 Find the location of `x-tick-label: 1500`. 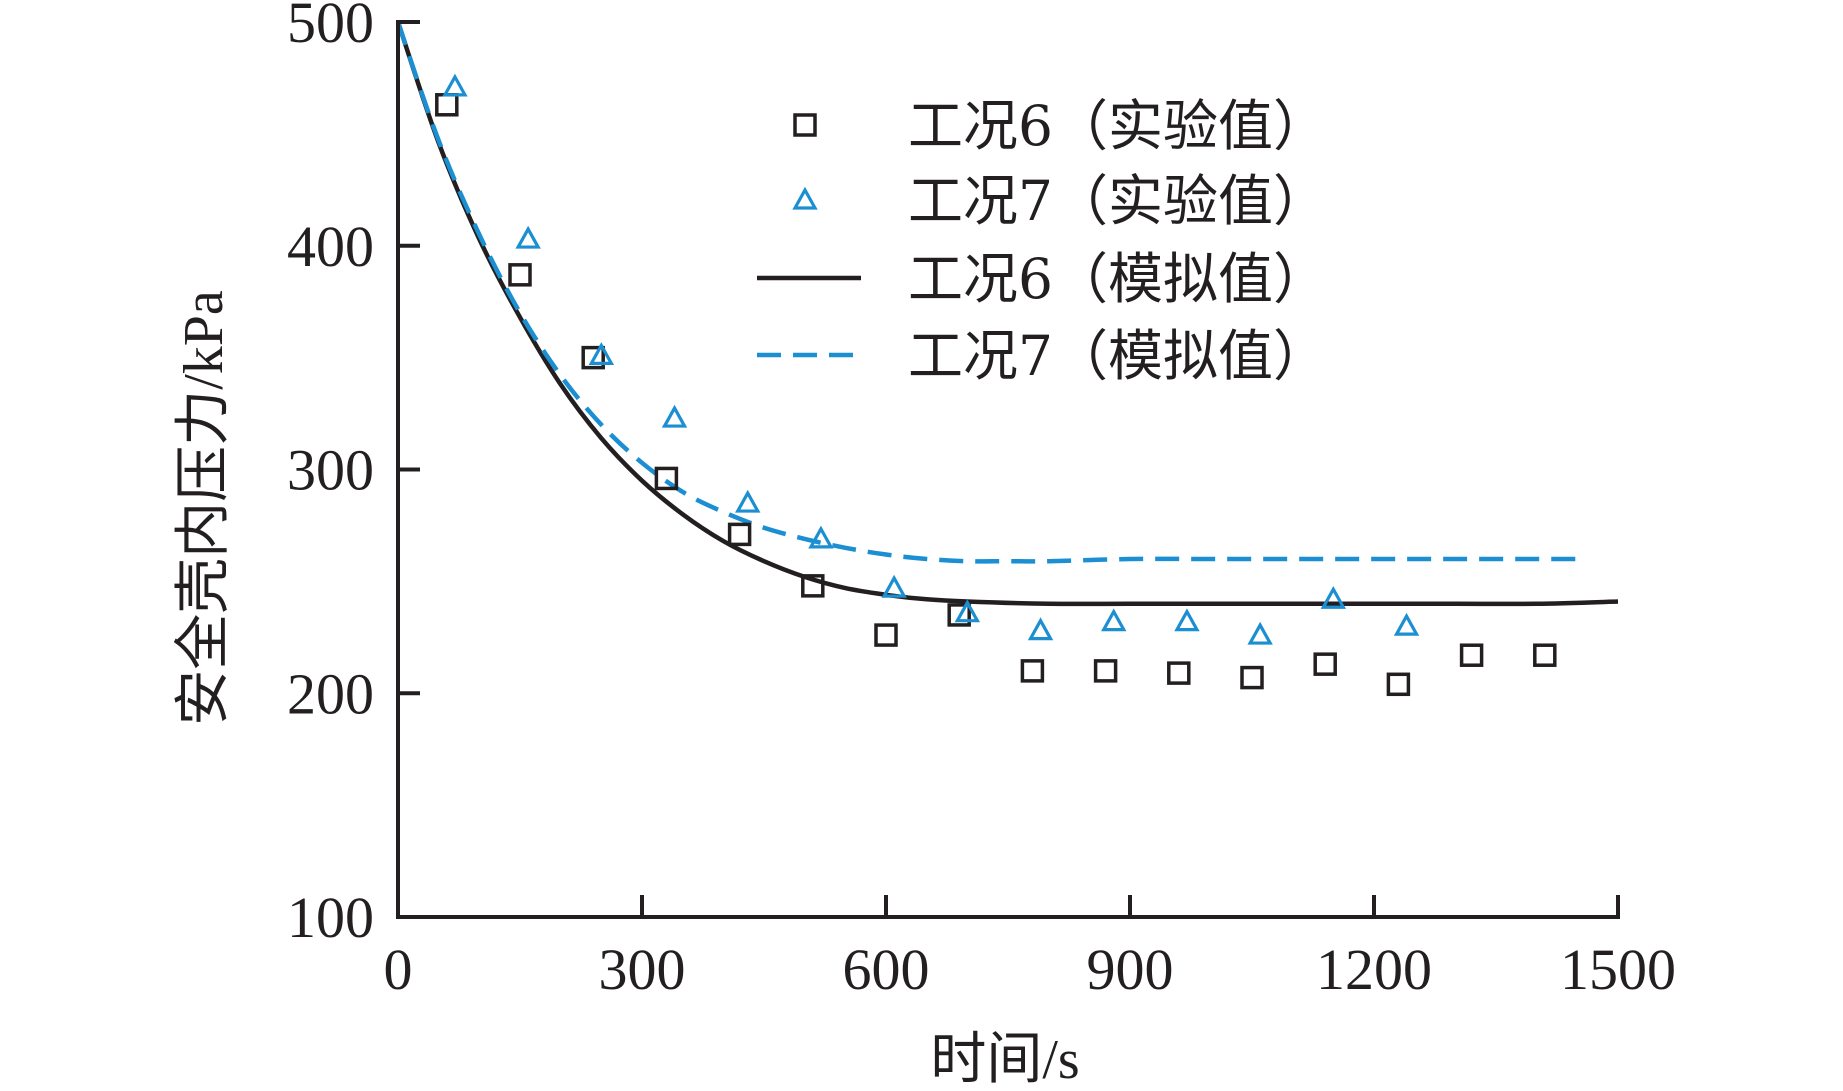

x-tick-label: 1500 is located at coordinates (1618, 969).